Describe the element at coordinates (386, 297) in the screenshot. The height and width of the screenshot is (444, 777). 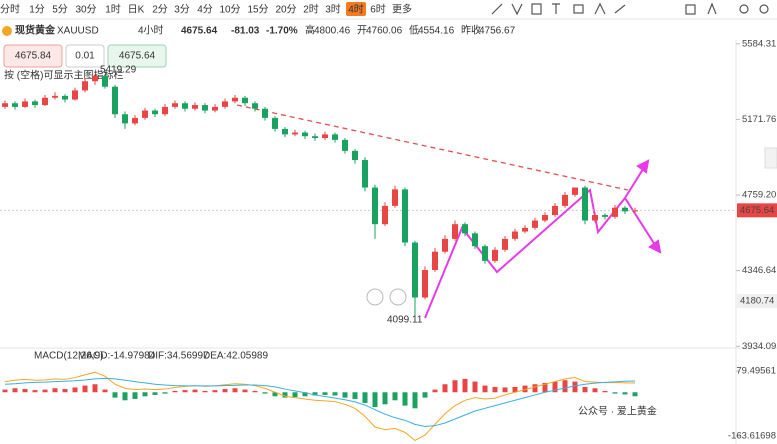
I see `playback-controls` at that location.